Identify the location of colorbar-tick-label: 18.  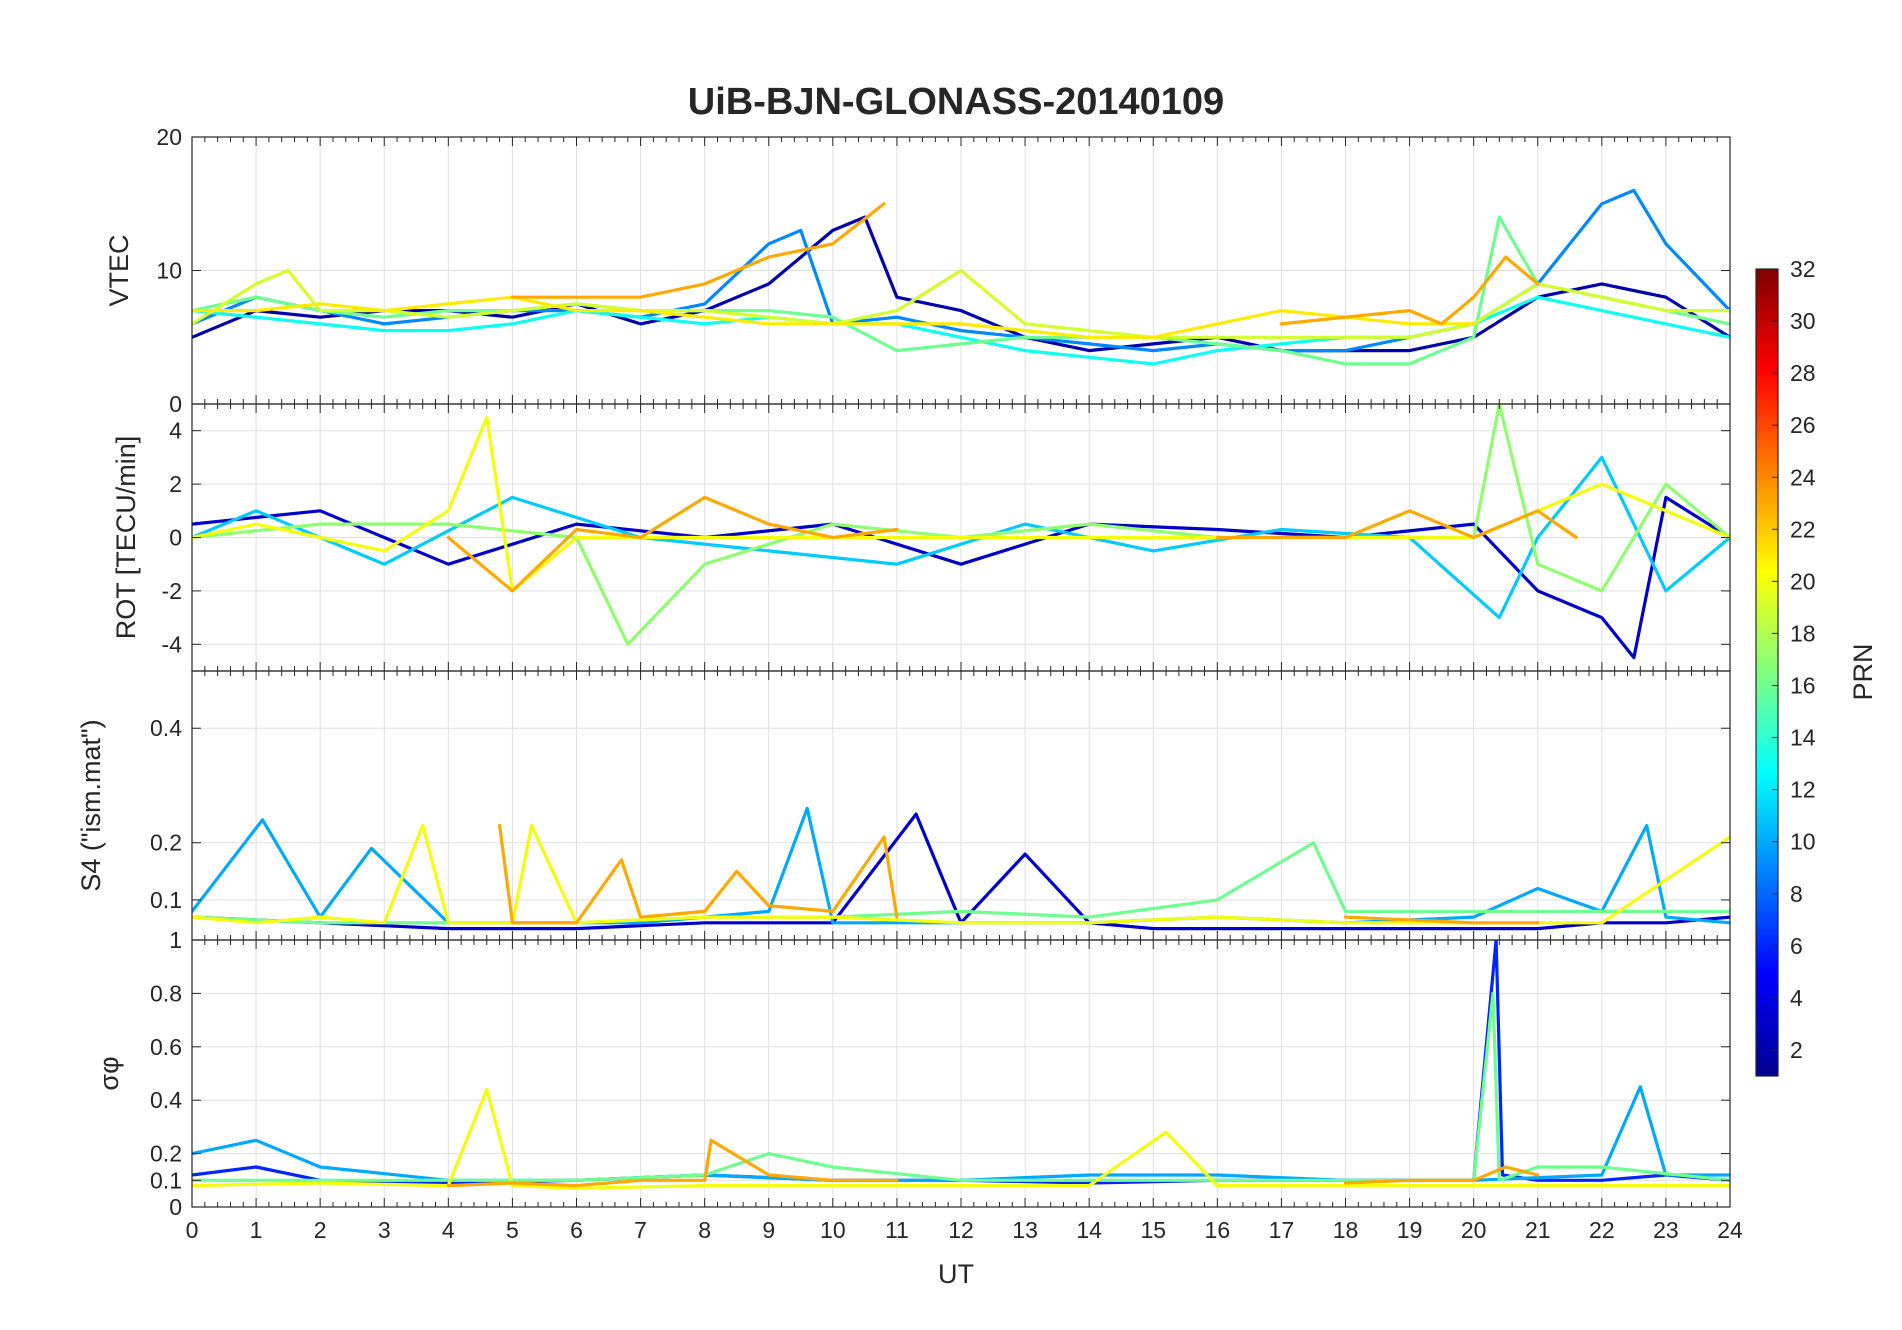
(1803, 633).